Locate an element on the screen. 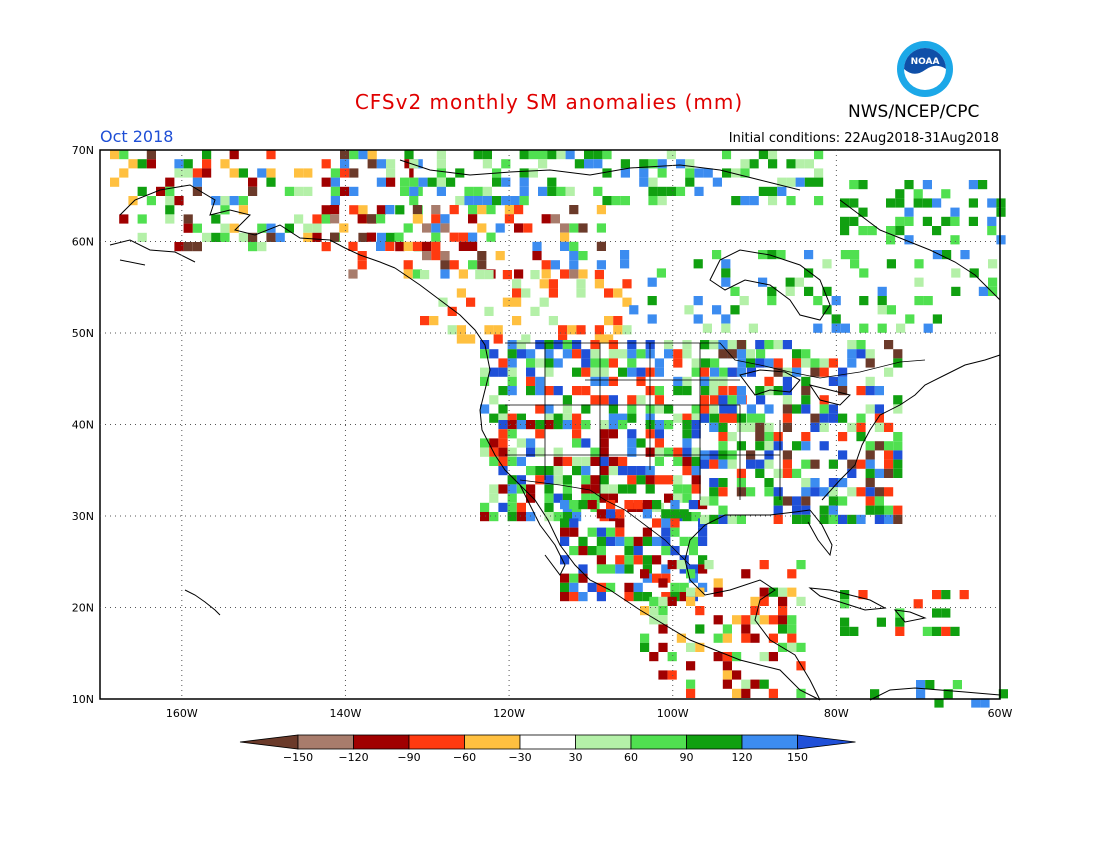  lat-tick-label: 70N is located at coordinates (83, 150).